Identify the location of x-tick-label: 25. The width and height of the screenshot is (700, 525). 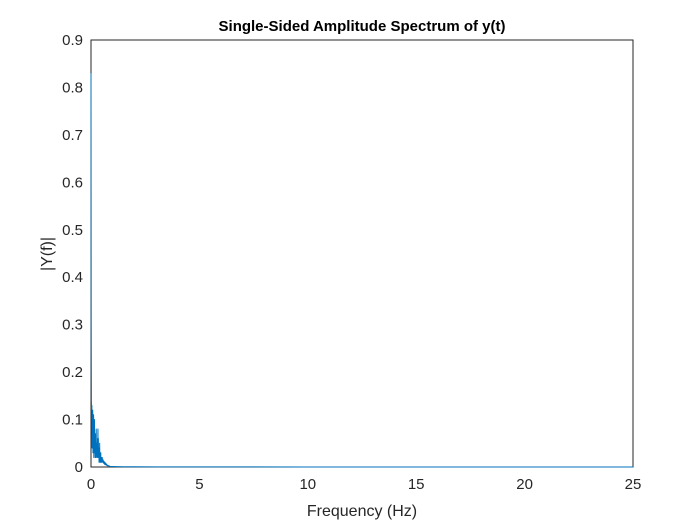
(633, 484).